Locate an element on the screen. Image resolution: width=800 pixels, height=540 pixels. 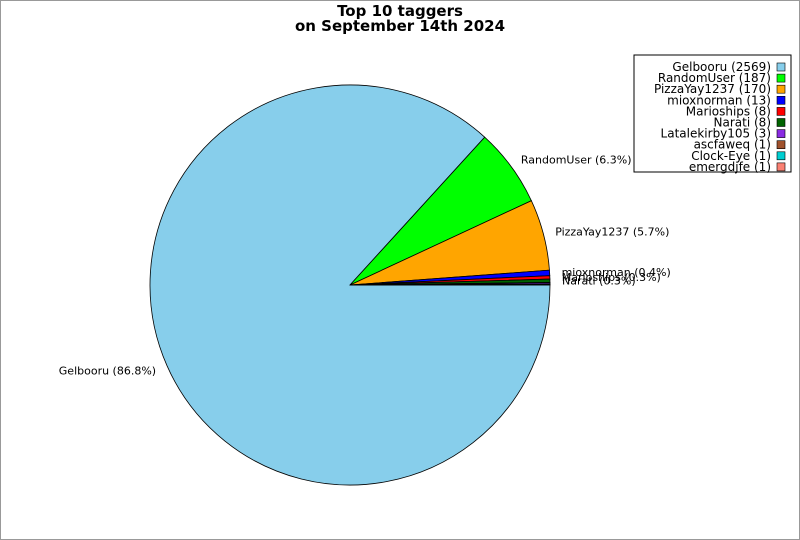
slice-label-mioxnorman: mioxnorman (0.4%) is located at coordinates (616, 272).